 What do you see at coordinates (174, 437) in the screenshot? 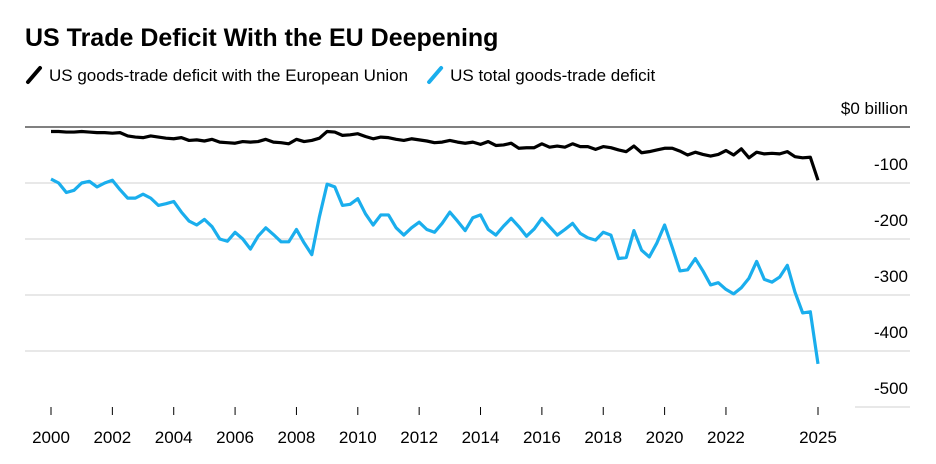
I see `x-tick-label: 2004` at bounding box center [174, 437].